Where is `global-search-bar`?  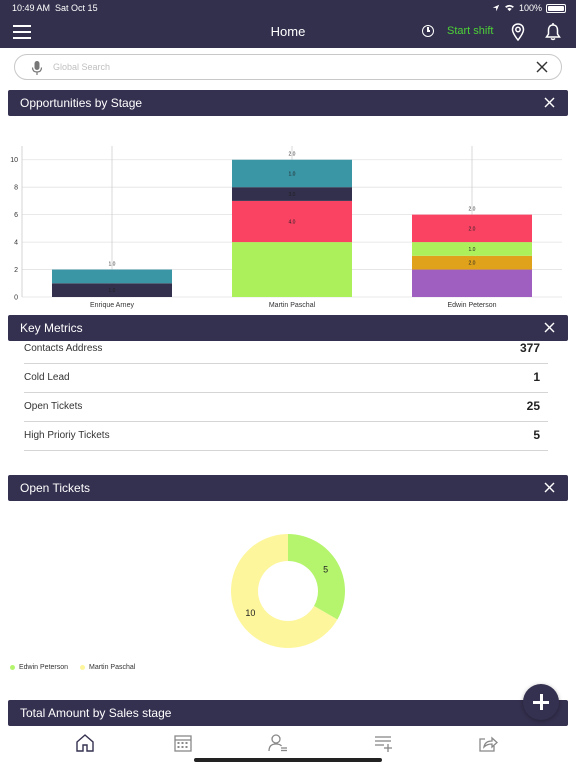 global-search-bar is located at coordinates (288, 67).